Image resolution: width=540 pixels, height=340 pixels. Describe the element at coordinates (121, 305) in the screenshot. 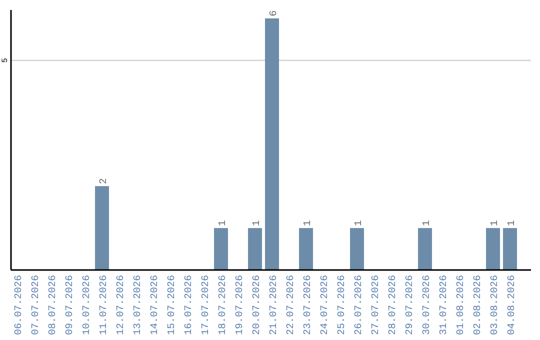

I see `x-tick-label: 12.07.2026` at that location.